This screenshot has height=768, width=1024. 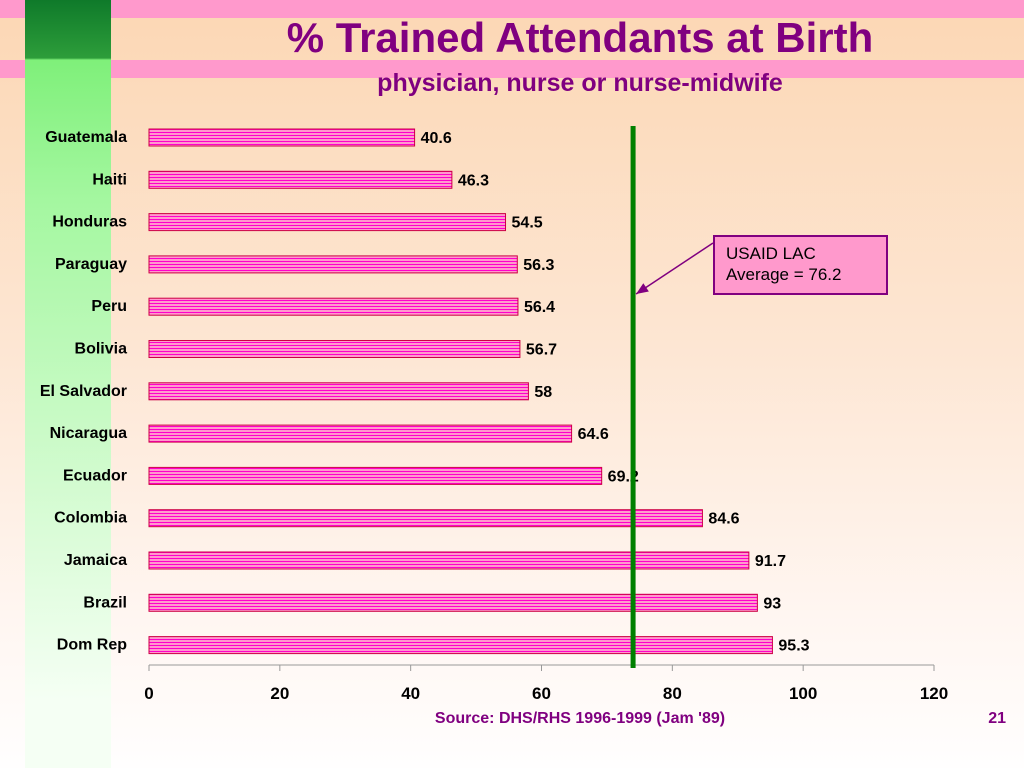 What do you see at coordinates (83, 391) in the screenshot?
I see `category-label: El Salvador` at bounding box center [83, 391].